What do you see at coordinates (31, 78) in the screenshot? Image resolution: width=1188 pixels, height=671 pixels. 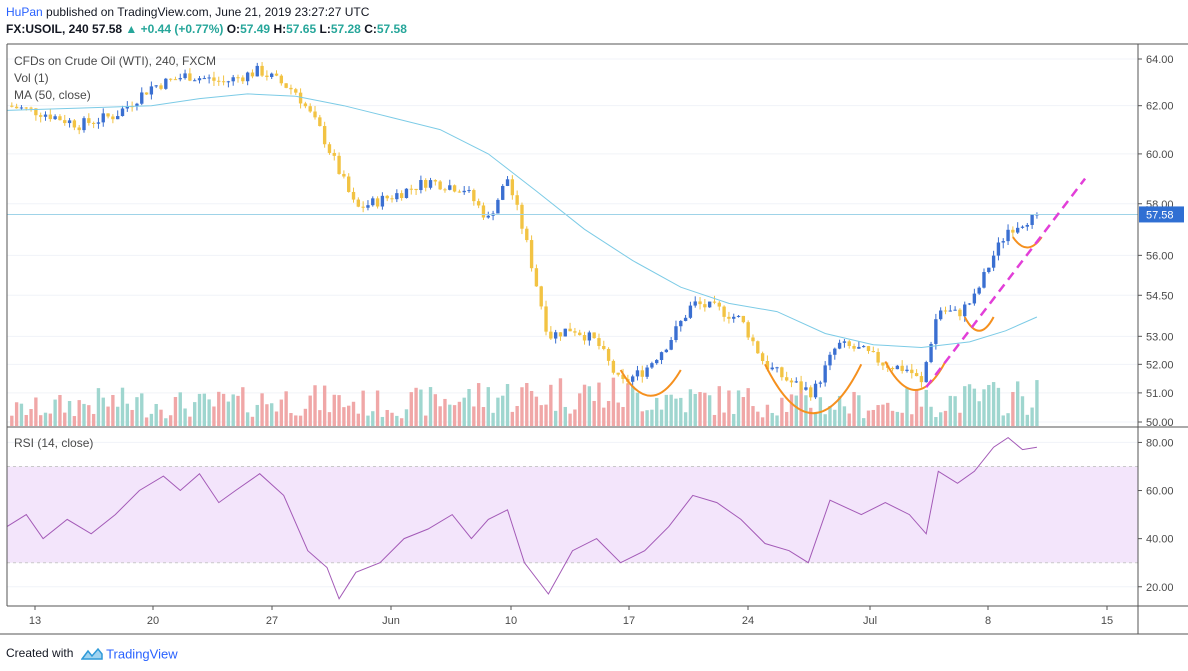 I see `volume-legend: Vol (1)` at bounding box center [31, 78].